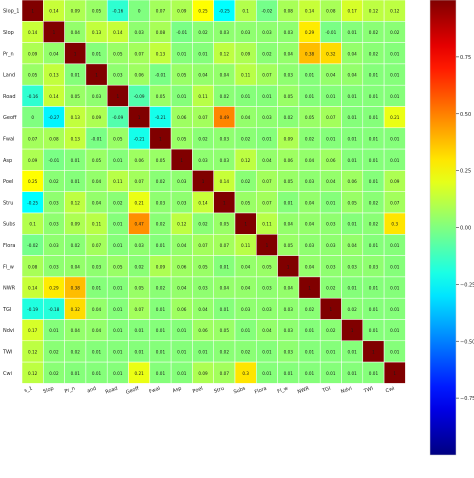  Describe the element at coordinates (177, 390) in the screenshot. I see `column-label: Asp` at that location.